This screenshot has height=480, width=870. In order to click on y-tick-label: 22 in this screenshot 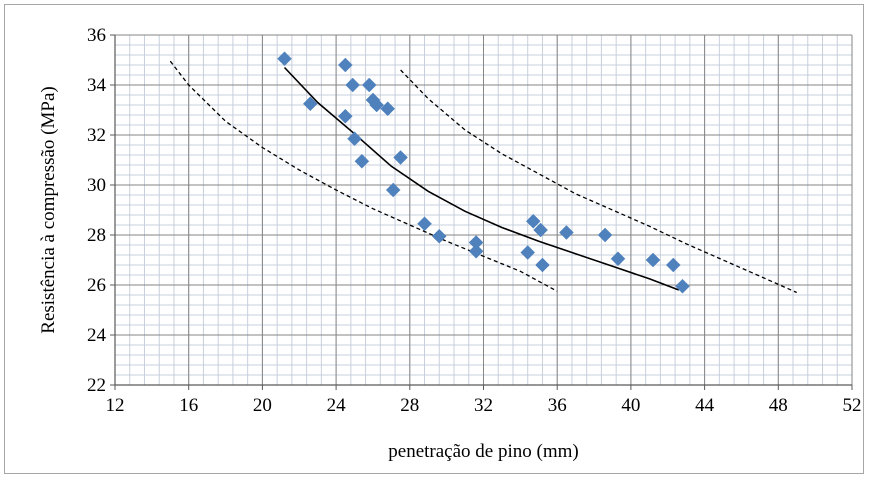, I will do `click(96, 385)`.